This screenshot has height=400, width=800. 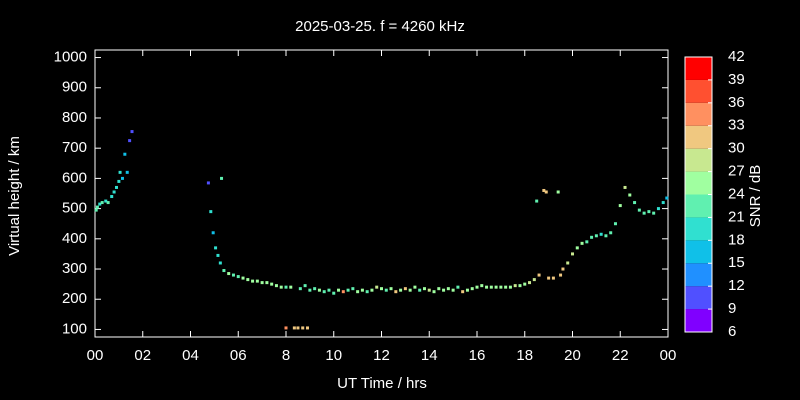 What do you see at coordinates (190, 355) in the screenshot?
I see `x-tick-label: 04` at bounding box center [190, 355].